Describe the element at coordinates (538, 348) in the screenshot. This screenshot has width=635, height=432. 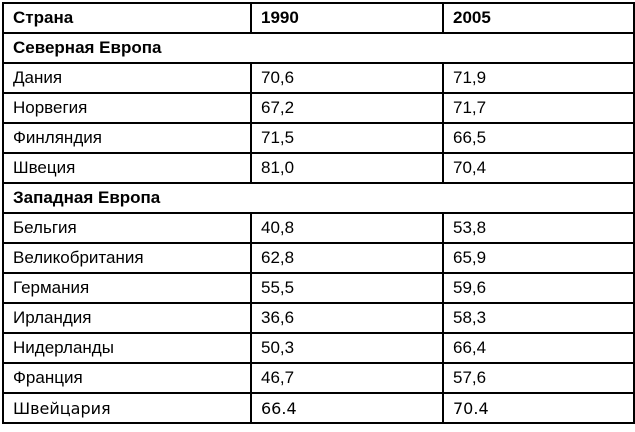
I see `value-2005-cell: 66,4` at that location.